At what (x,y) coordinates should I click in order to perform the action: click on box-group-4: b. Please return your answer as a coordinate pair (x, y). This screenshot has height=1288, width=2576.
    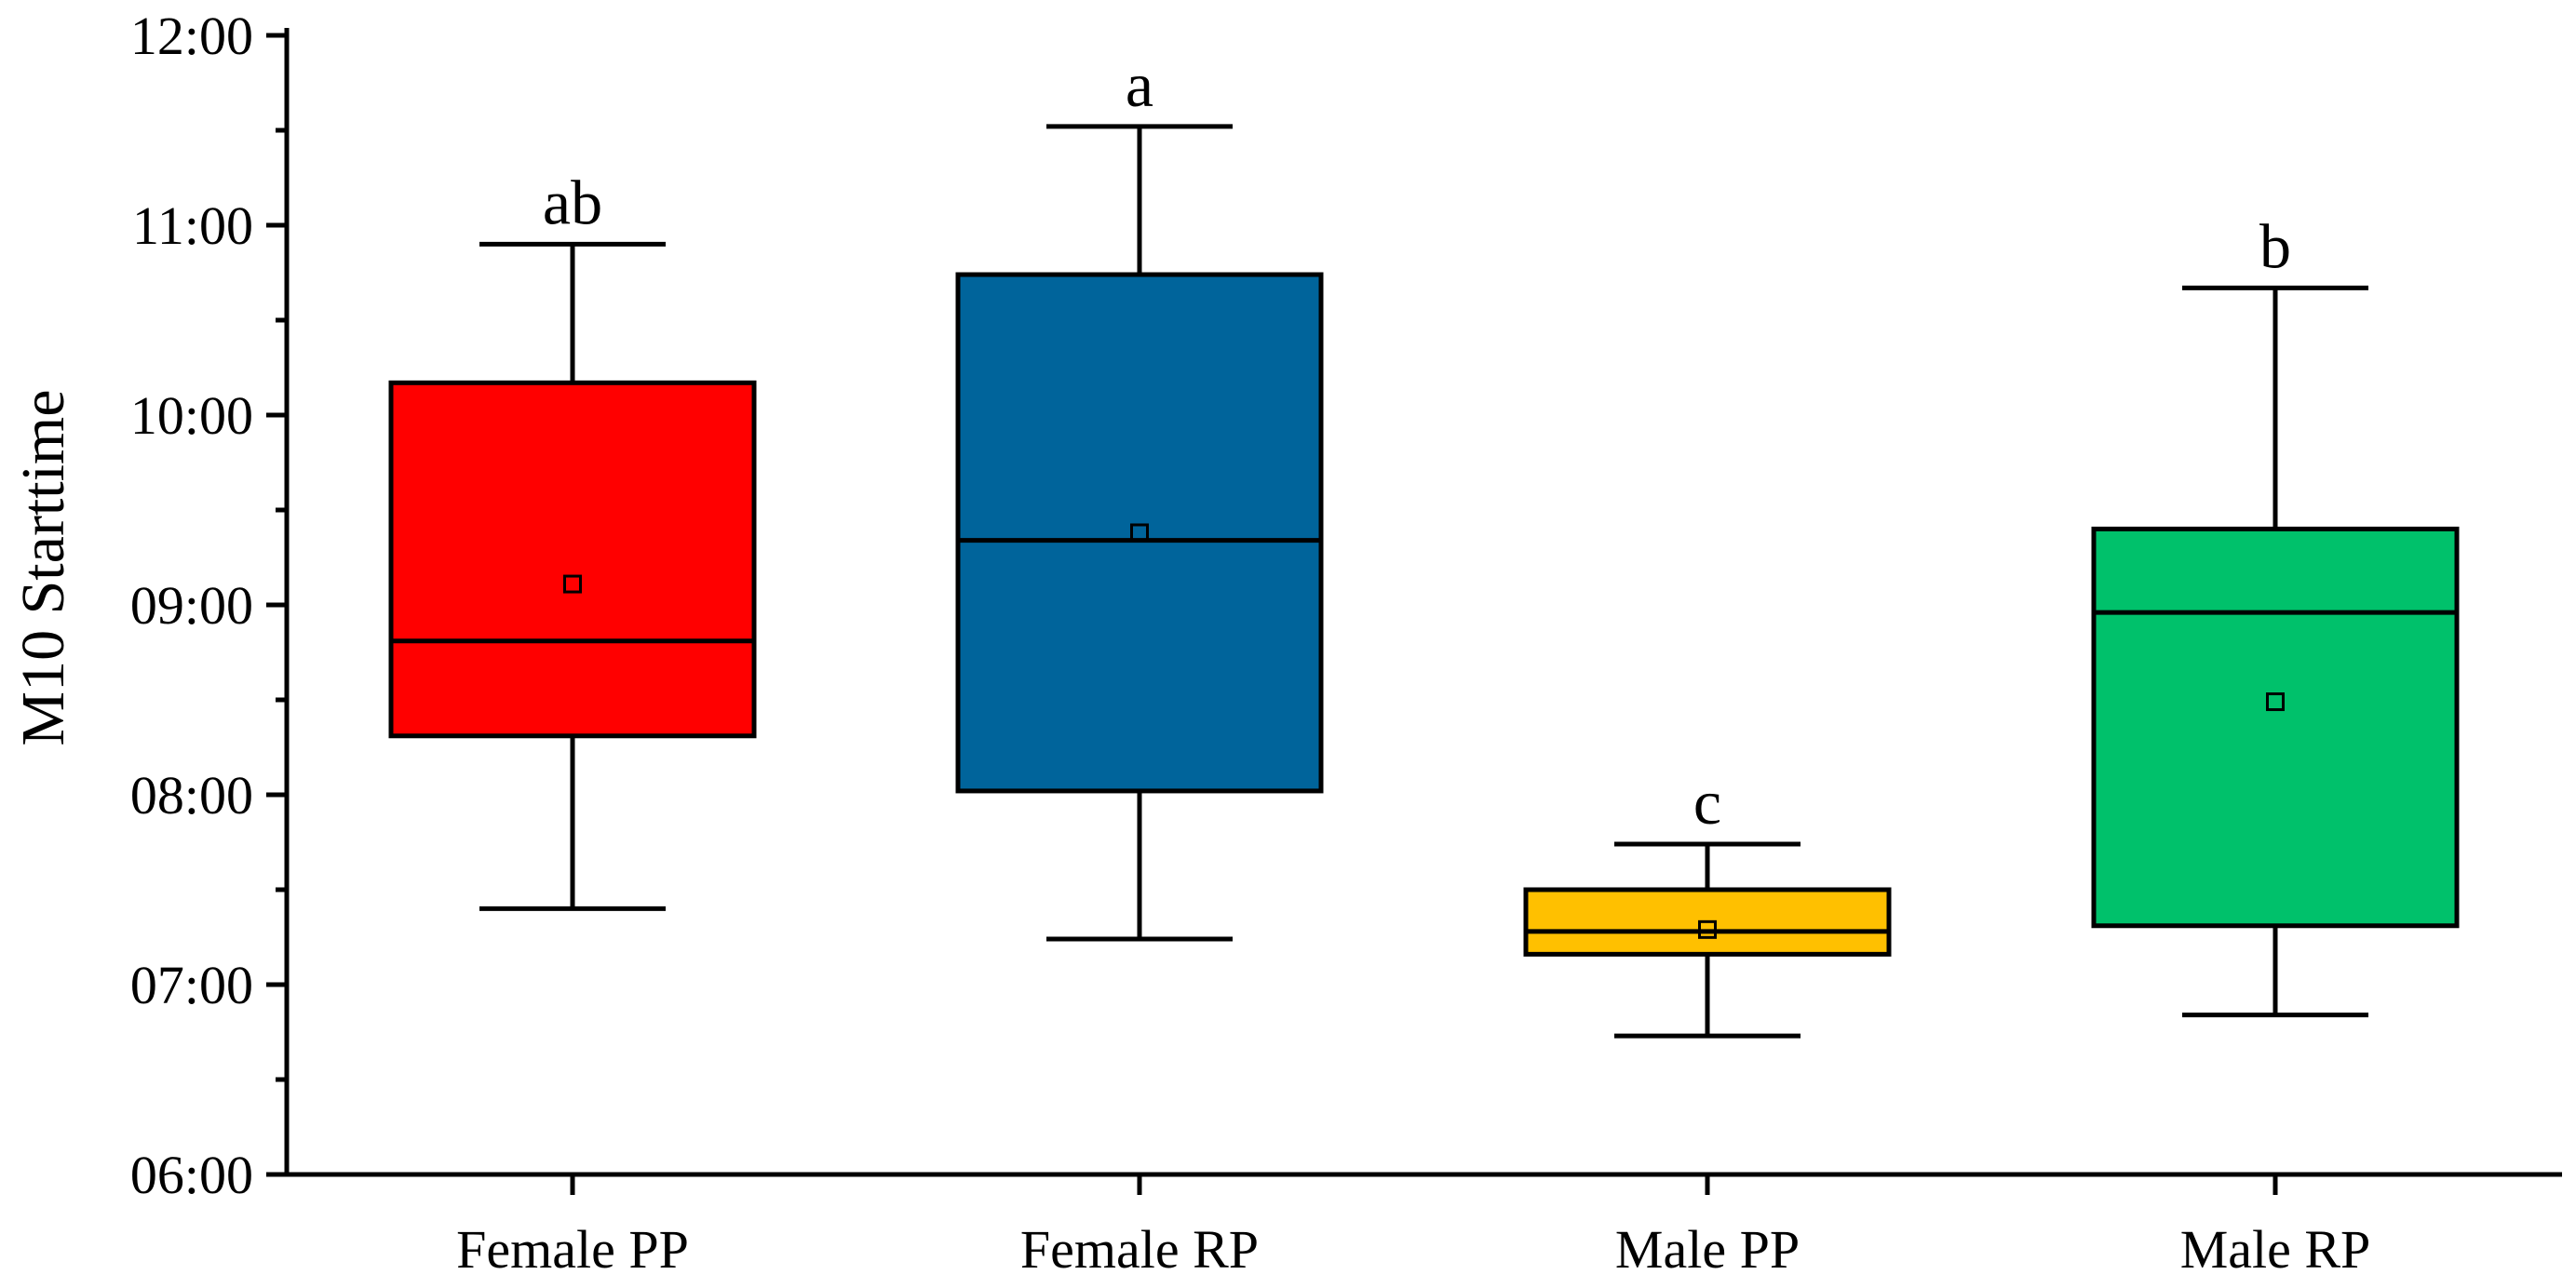
    Looking at the image, I should click on (2275, 614).